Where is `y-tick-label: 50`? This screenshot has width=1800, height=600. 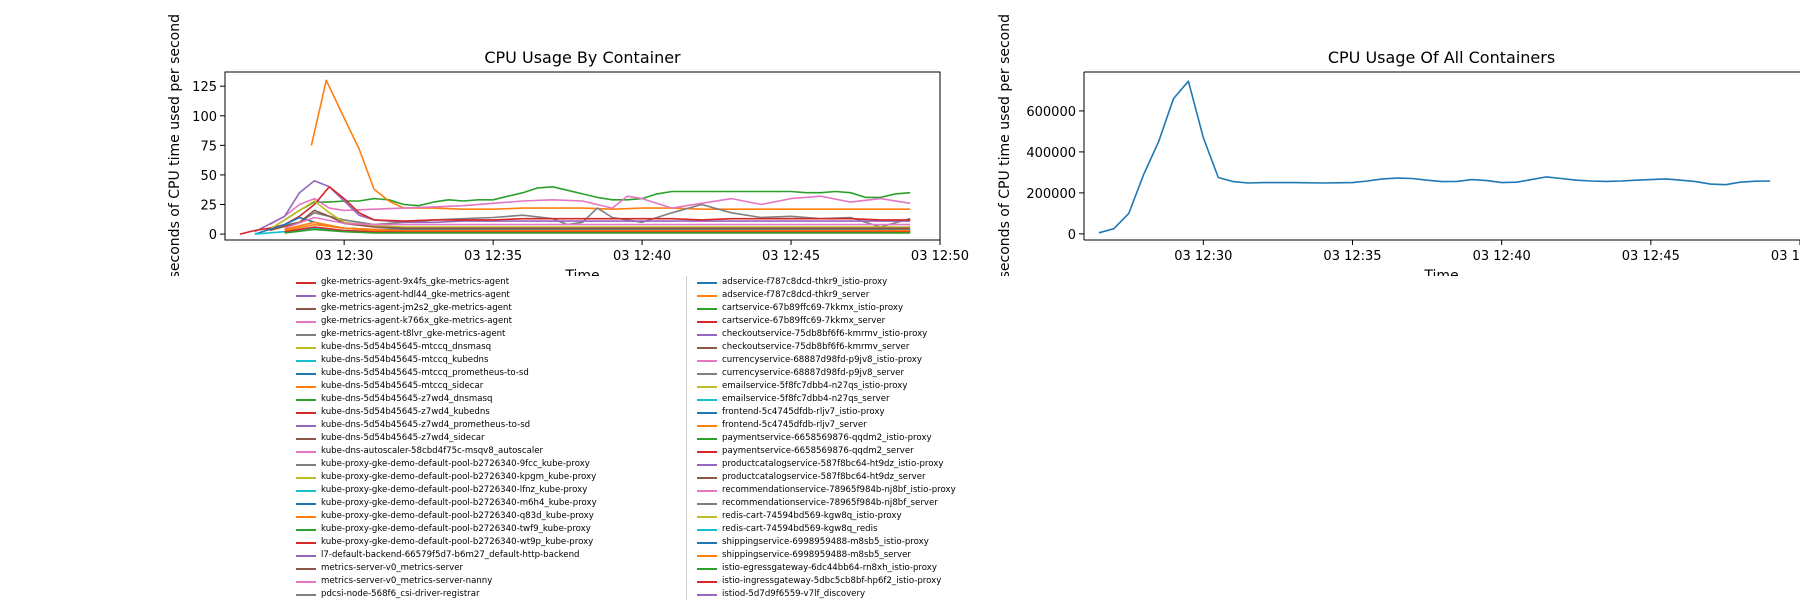 y-tick-label: 50 is located at coordinates (208, 176).